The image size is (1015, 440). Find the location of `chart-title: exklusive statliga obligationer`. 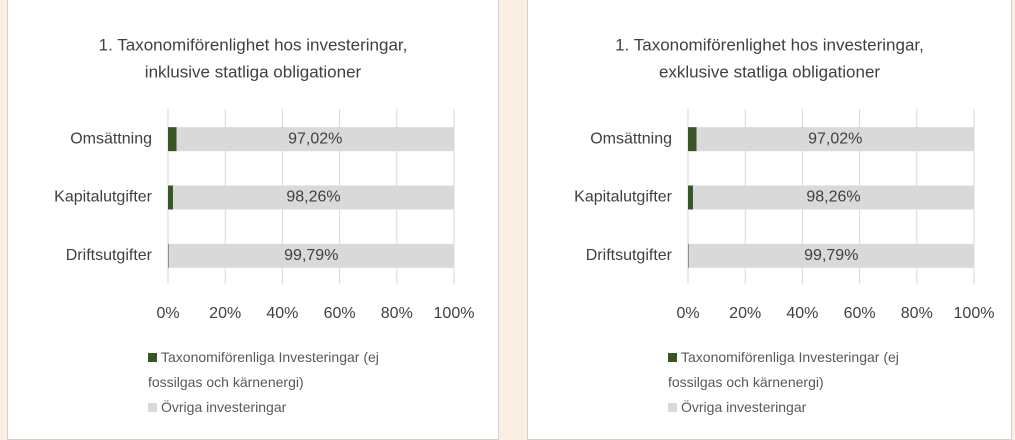

chart-title: exklusive statliga obligationer is located at coordinates (769, 71).